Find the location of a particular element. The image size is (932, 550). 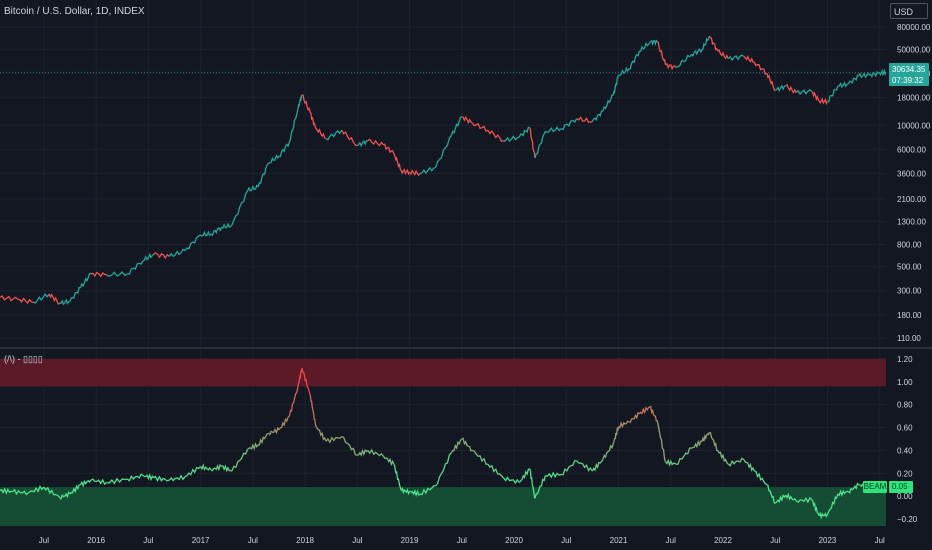

indicator-title: (/\) - ▯▯▯▯ is located at coordinates (23, 359).